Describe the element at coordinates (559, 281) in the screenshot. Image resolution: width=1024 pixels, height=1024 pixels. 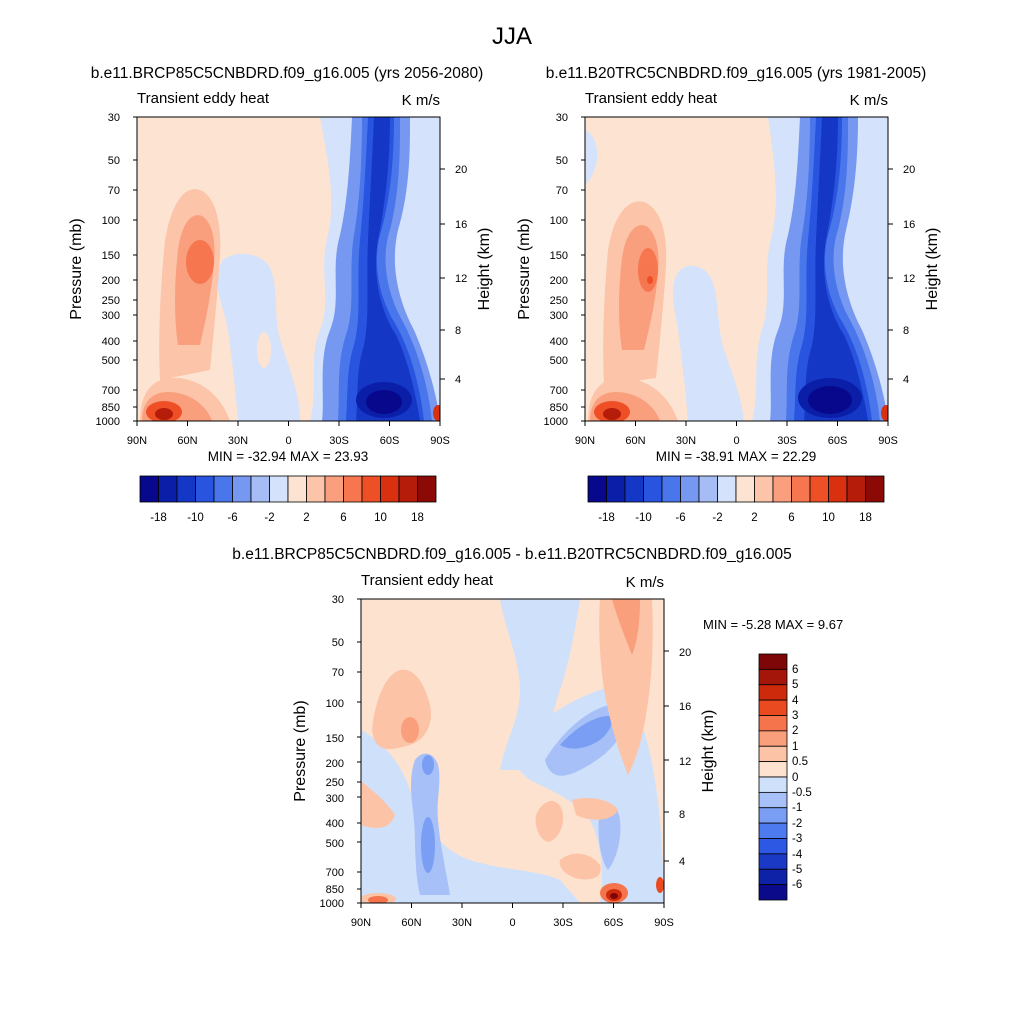
I see `y-tick-label: 200` at that location.